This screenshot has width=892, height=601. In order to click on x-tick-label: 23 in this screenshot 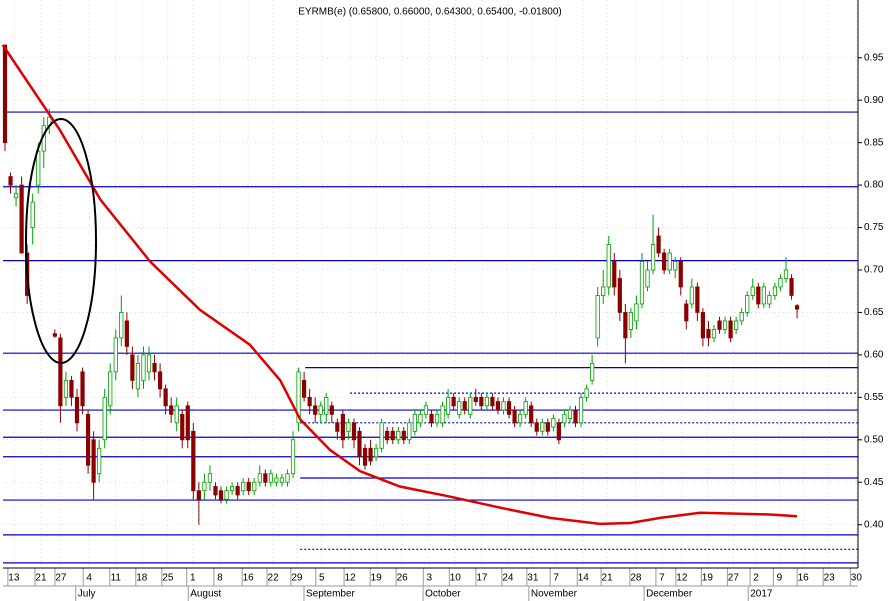, I will do `click(830, 578)`.